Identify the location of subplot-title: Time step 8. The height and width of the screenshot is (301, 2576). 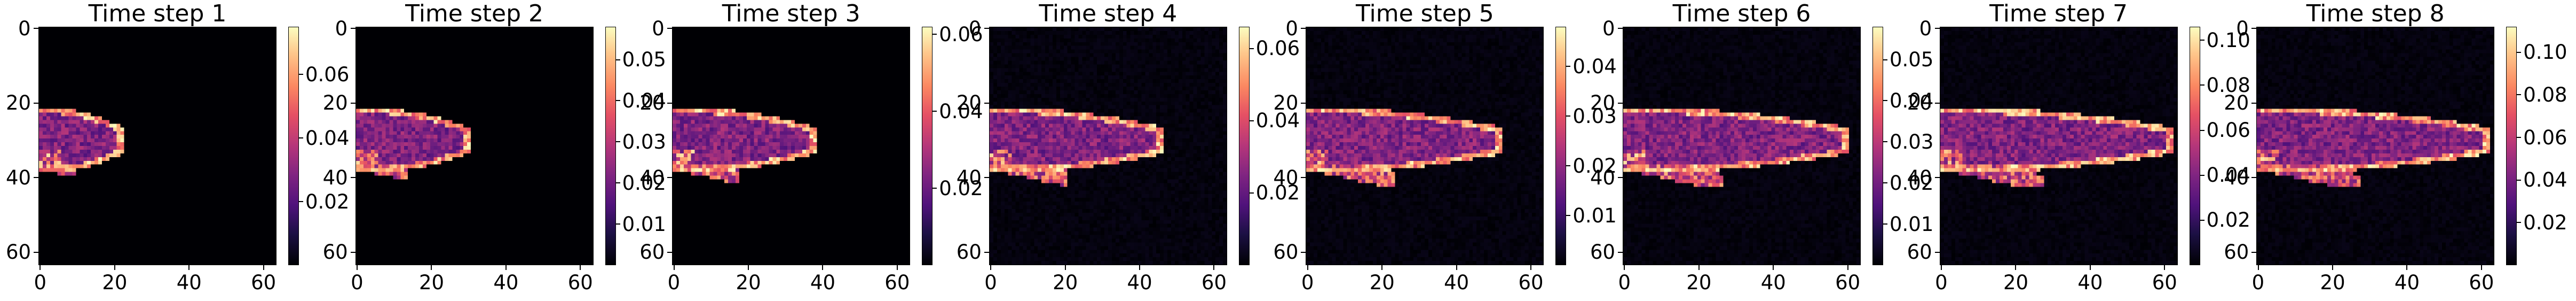
(2375, 13).